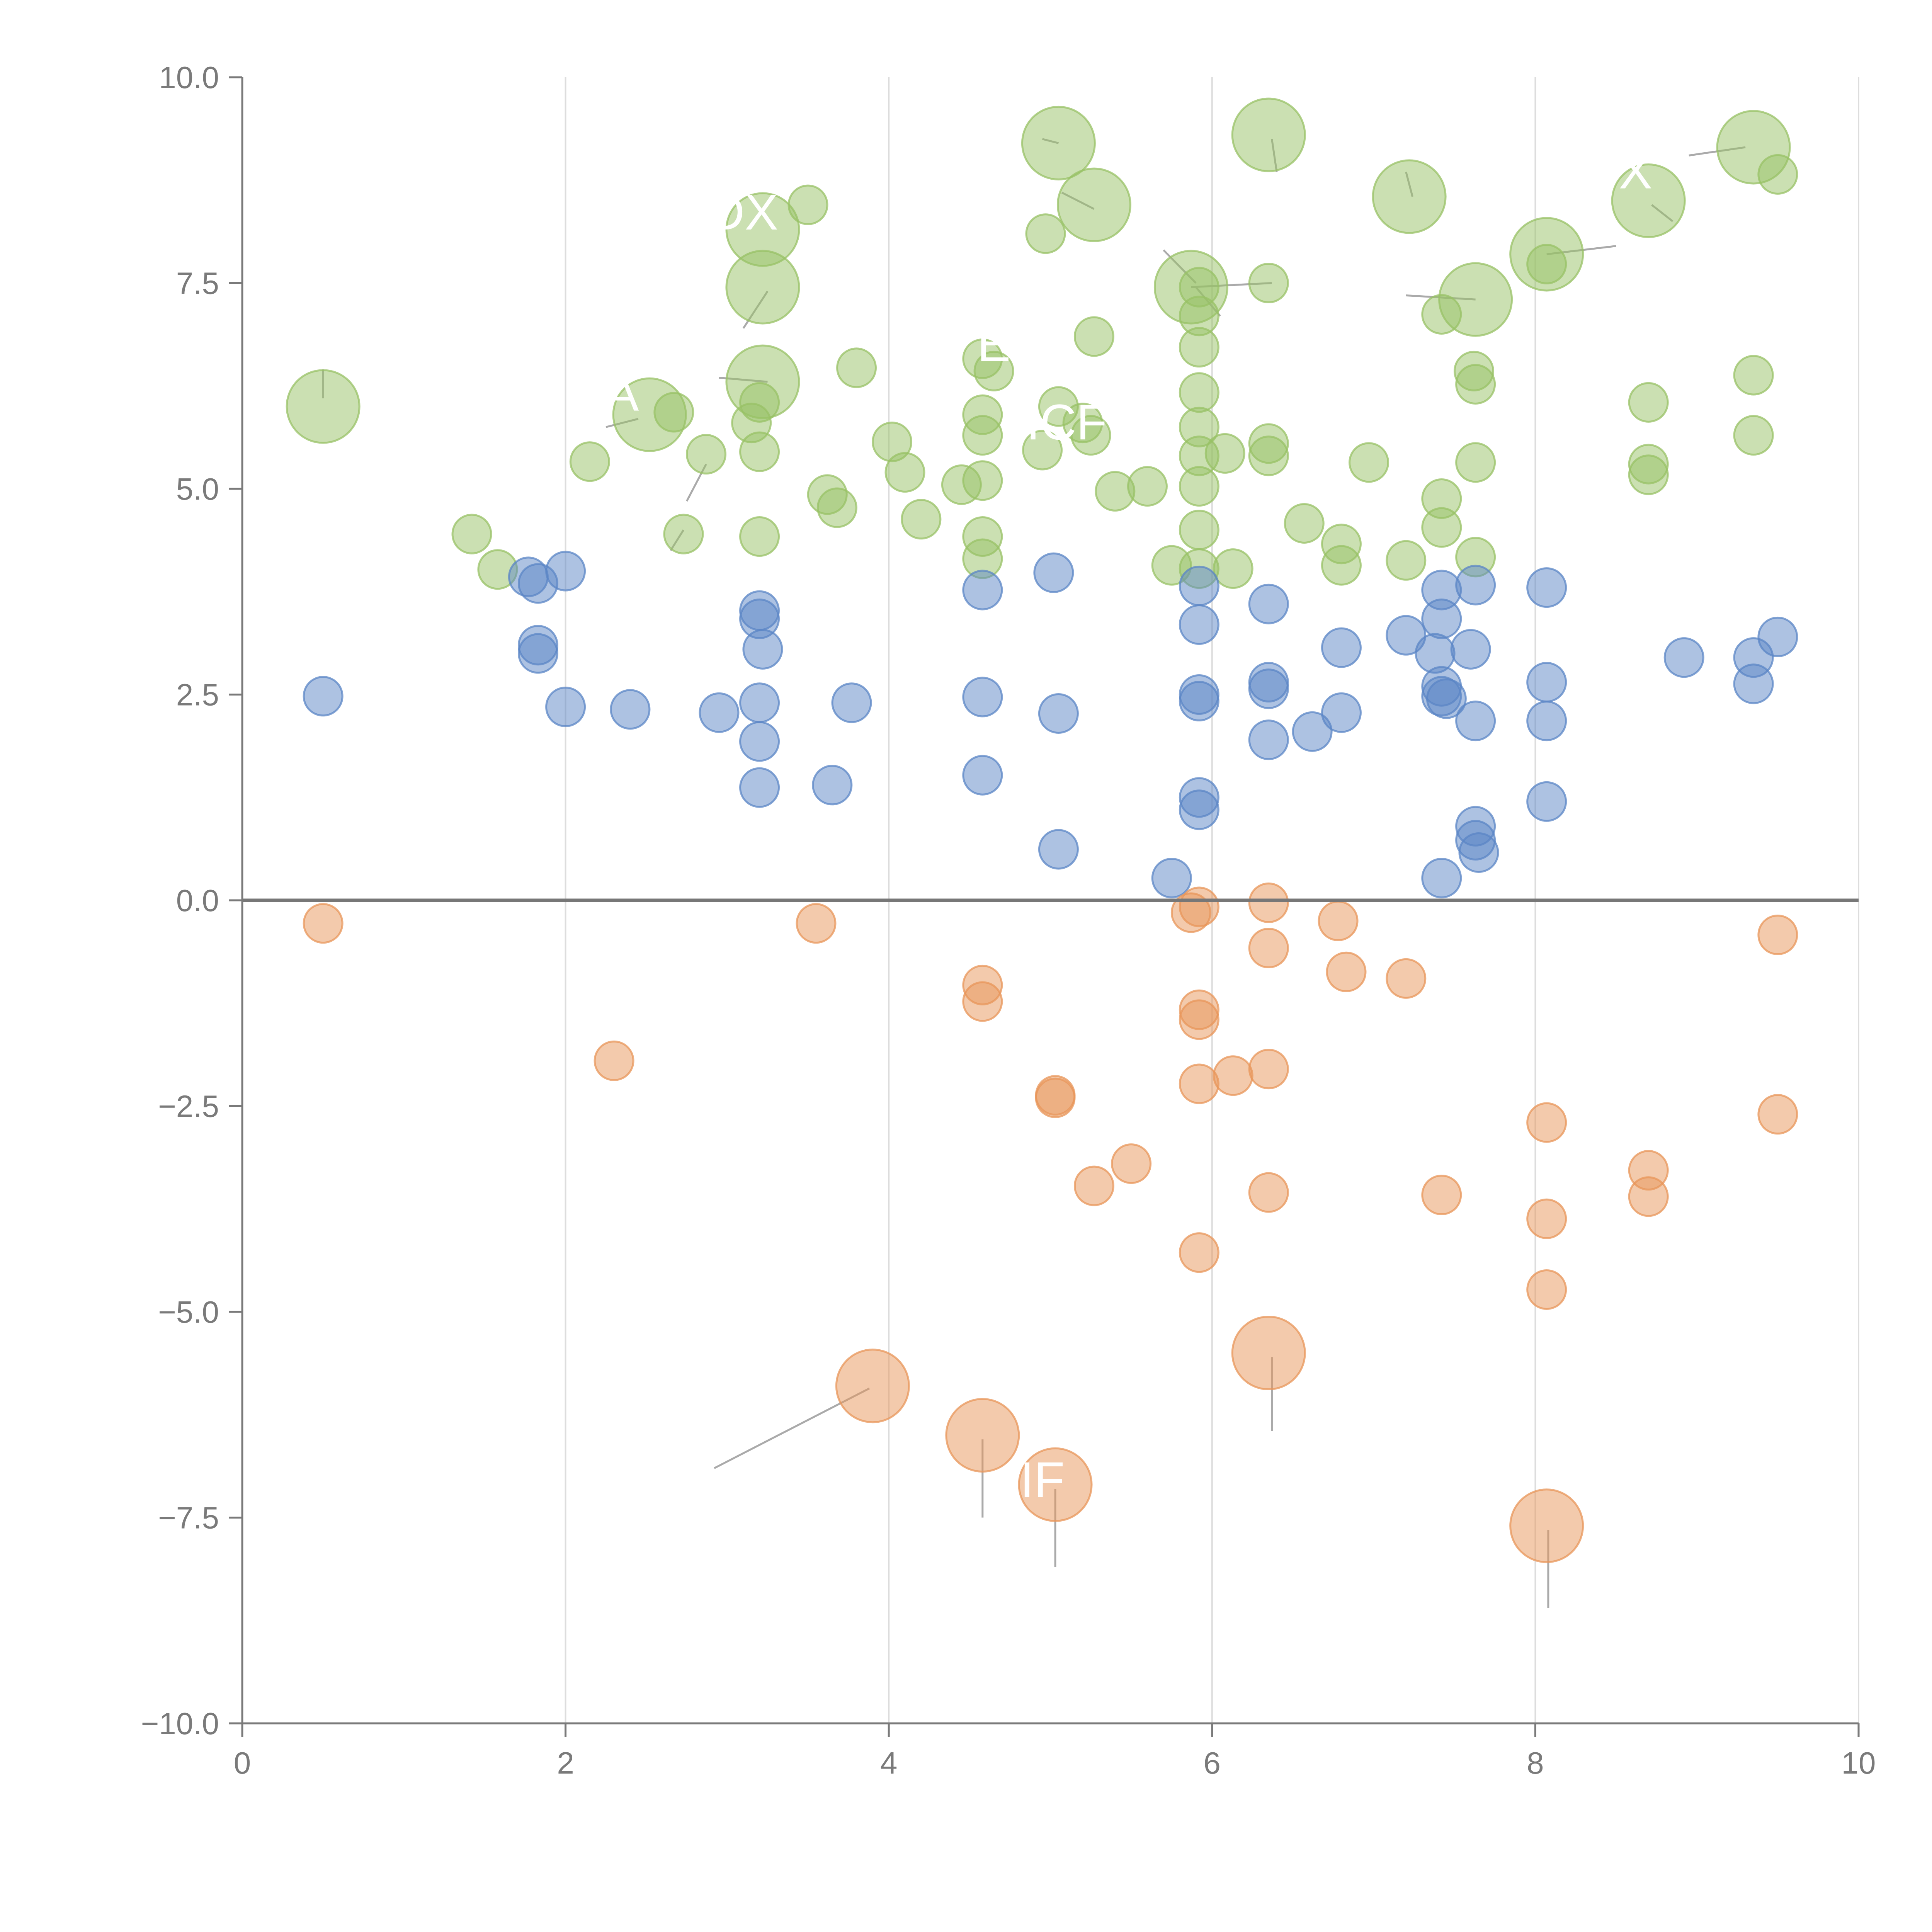 Image resolution: width=1932 pixels, height=1932 pixels. What do you see at coordinates (189, 1106) in the screenshot?
I see `y-tick-label: −2.5` at bounding box center [189, 1106].